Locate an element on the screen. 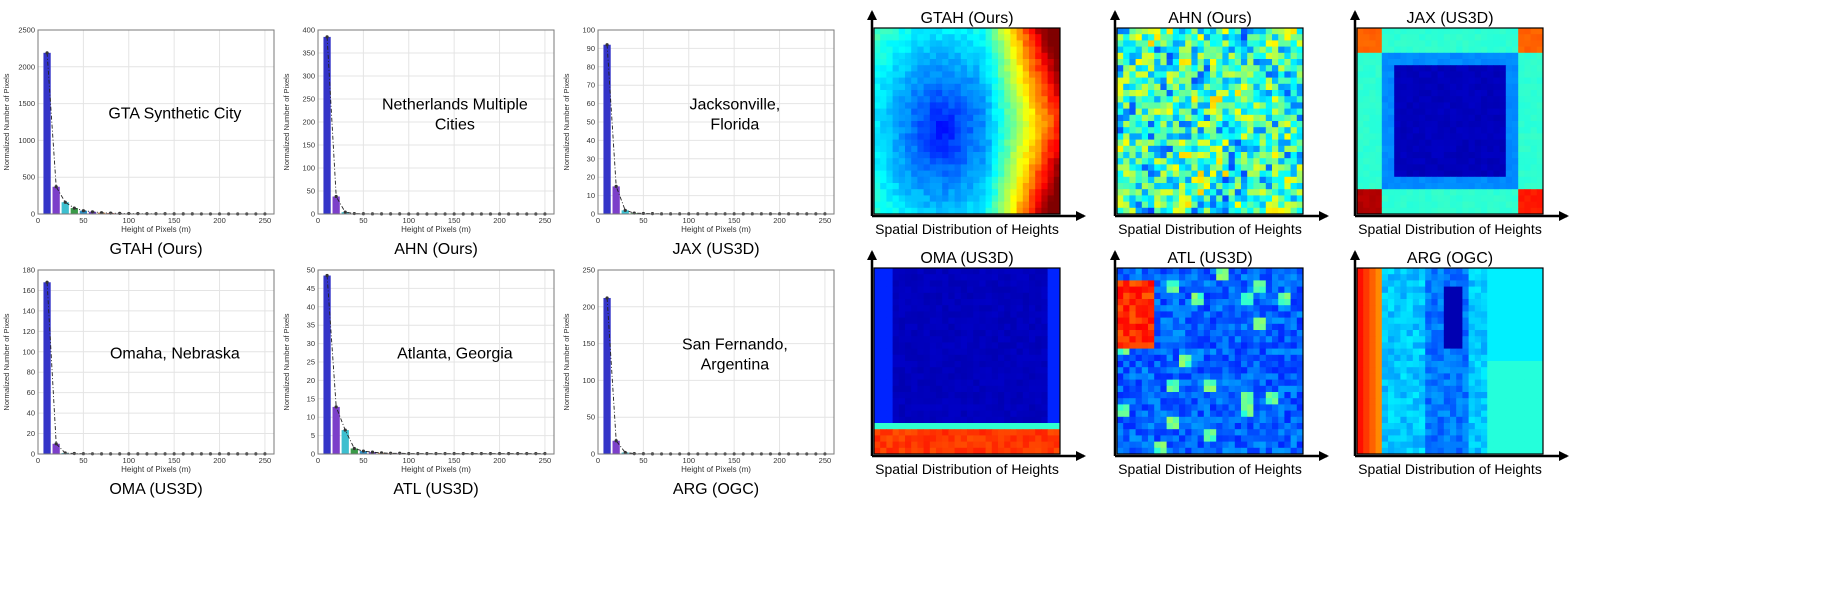 This screenshot has width=1844, height=602. chart-annotation: Netherlands Multiple is located at coordinates (455, 104).